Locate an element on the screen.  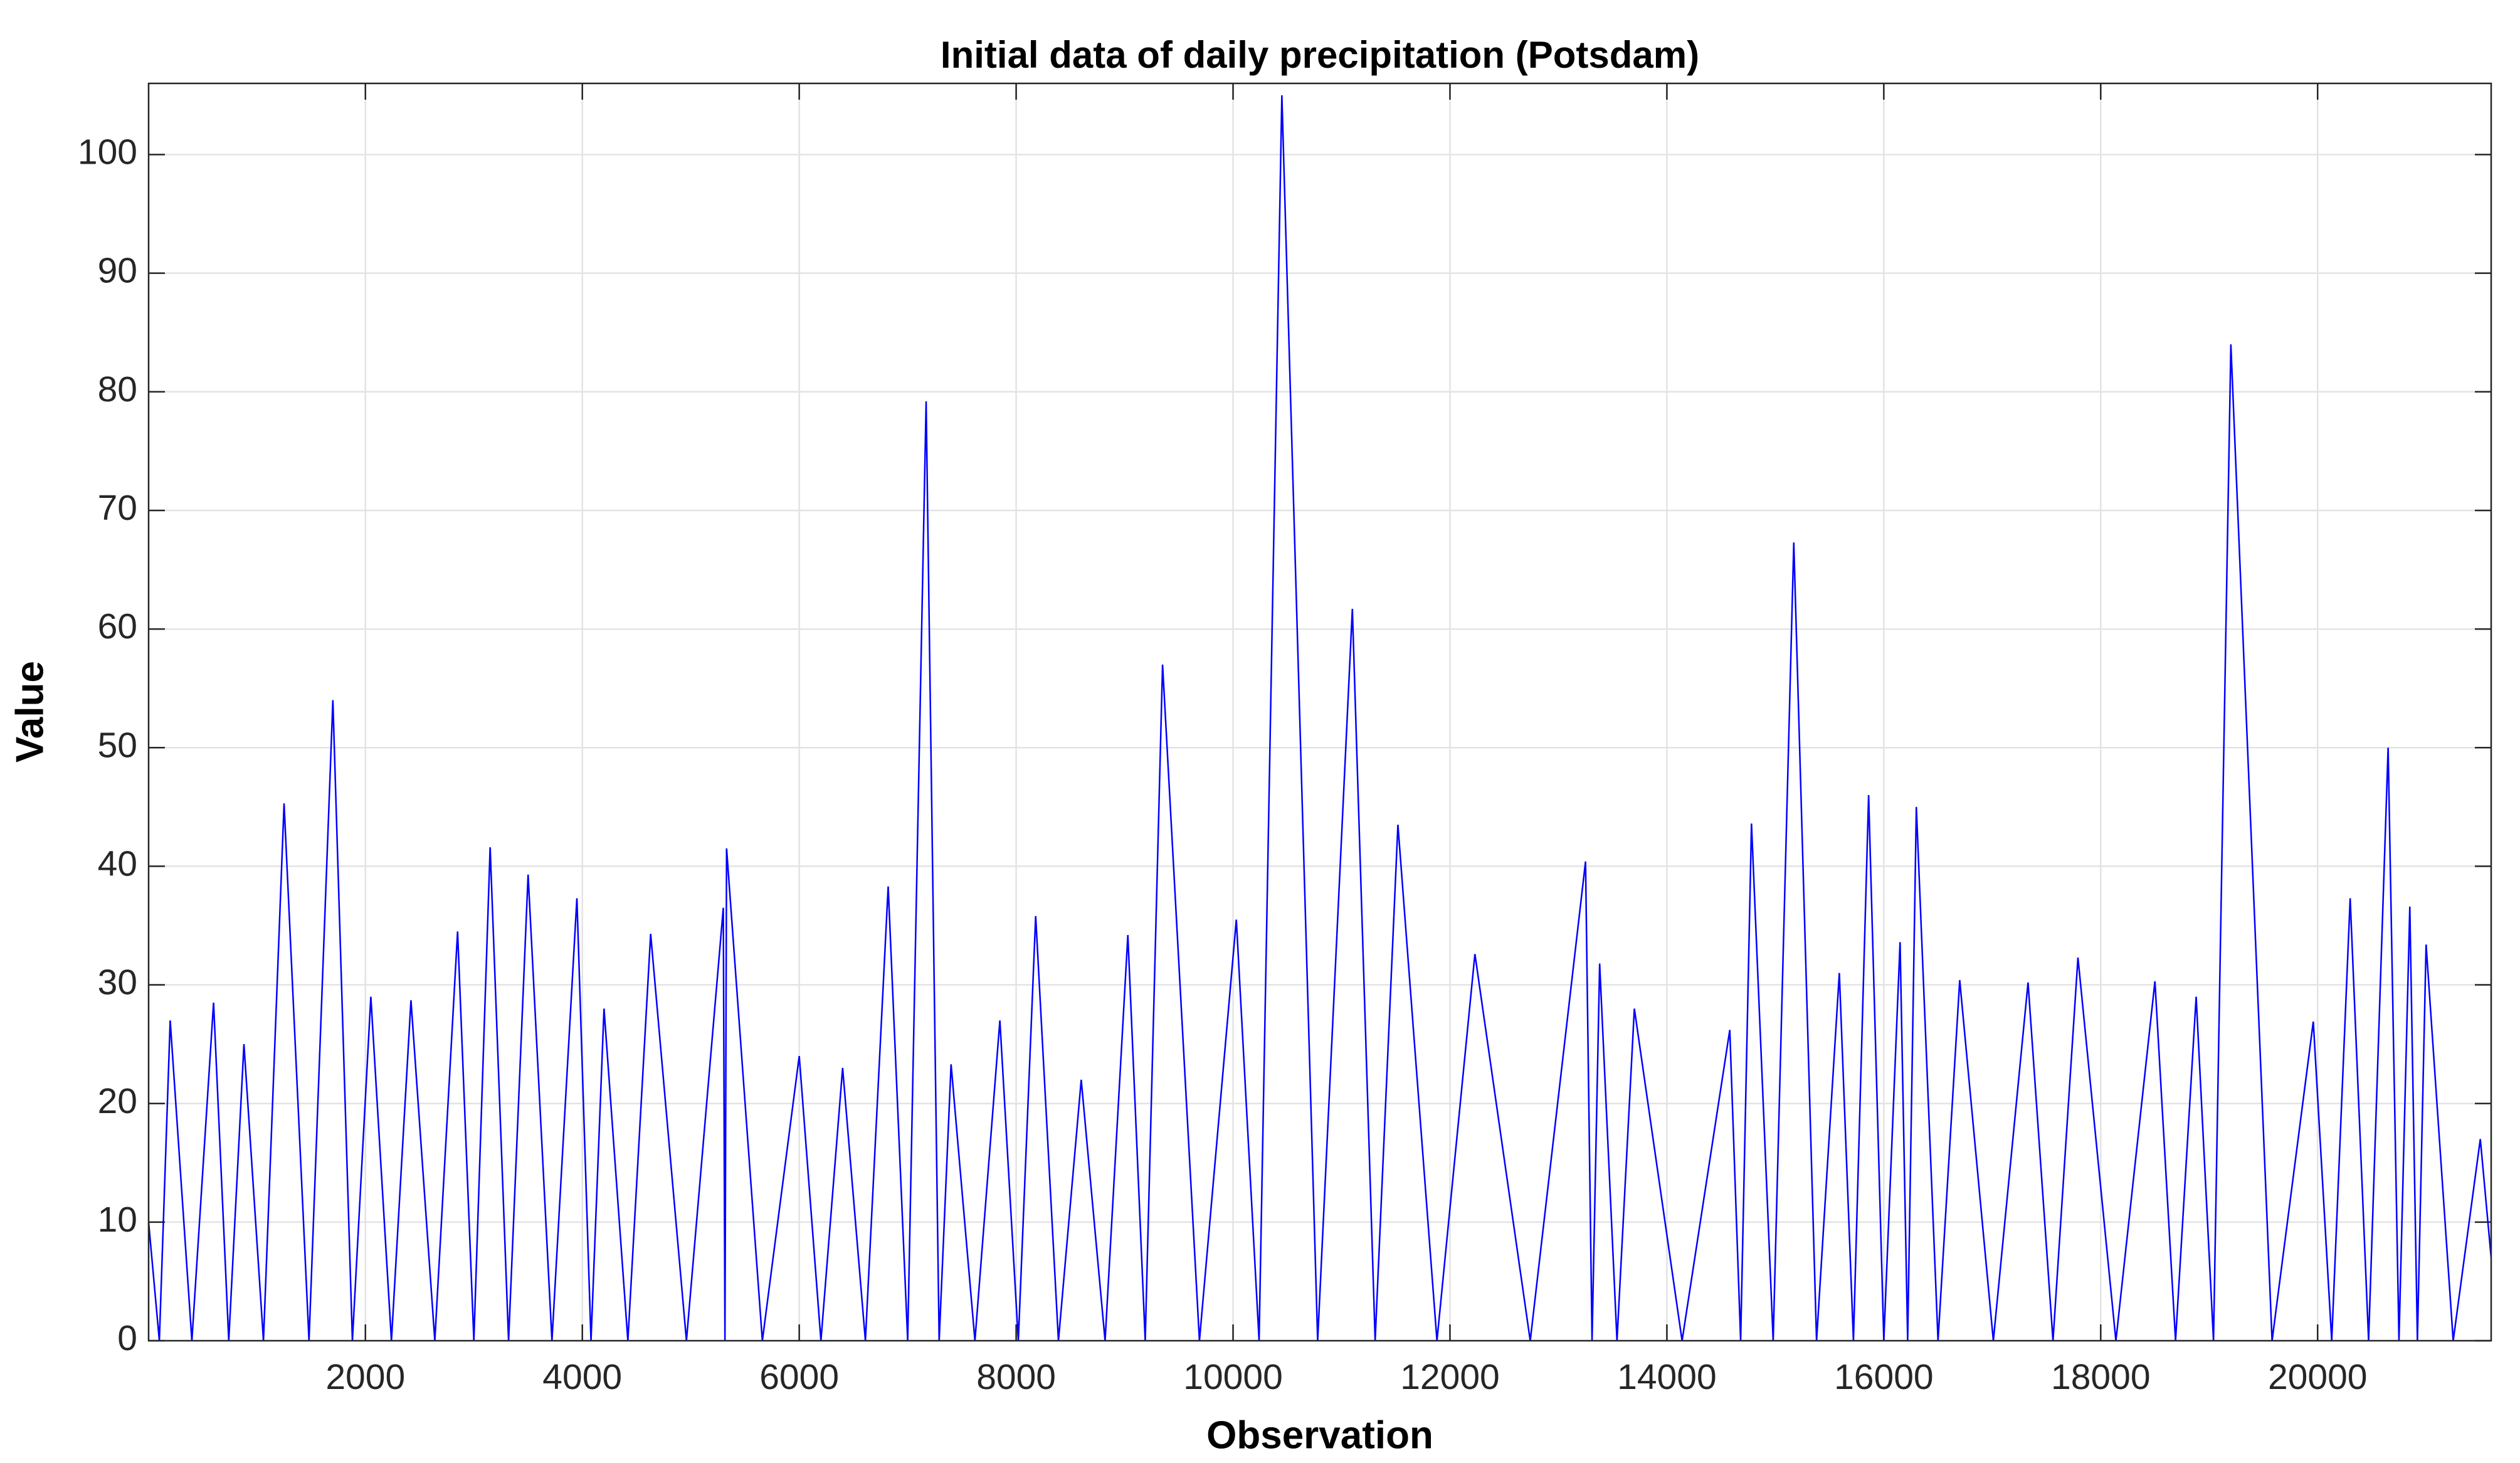
x-tick-label: 12000 is located at coordinates (1450, 1377).